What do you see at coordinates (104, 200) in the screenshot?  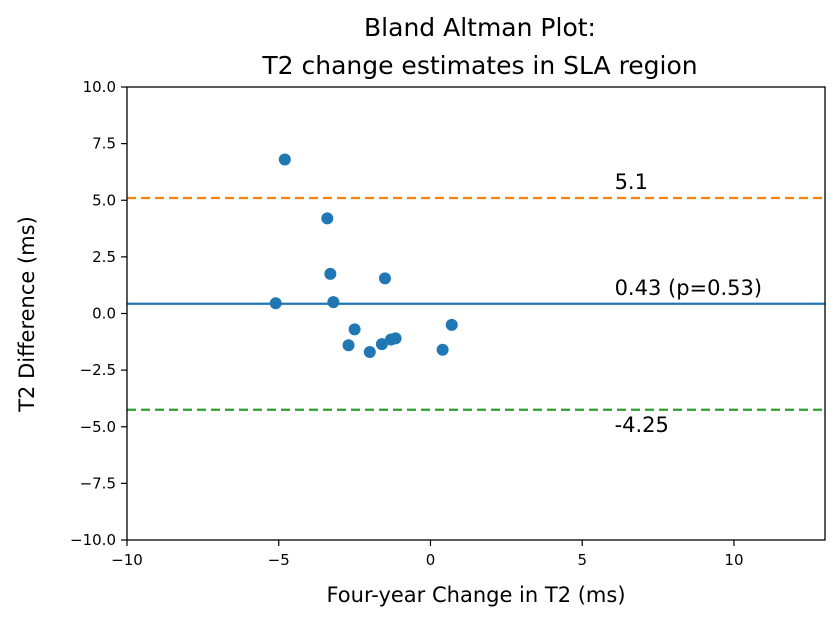 I see `y-tick-label: 5.0` at bounding box center [104, 200].